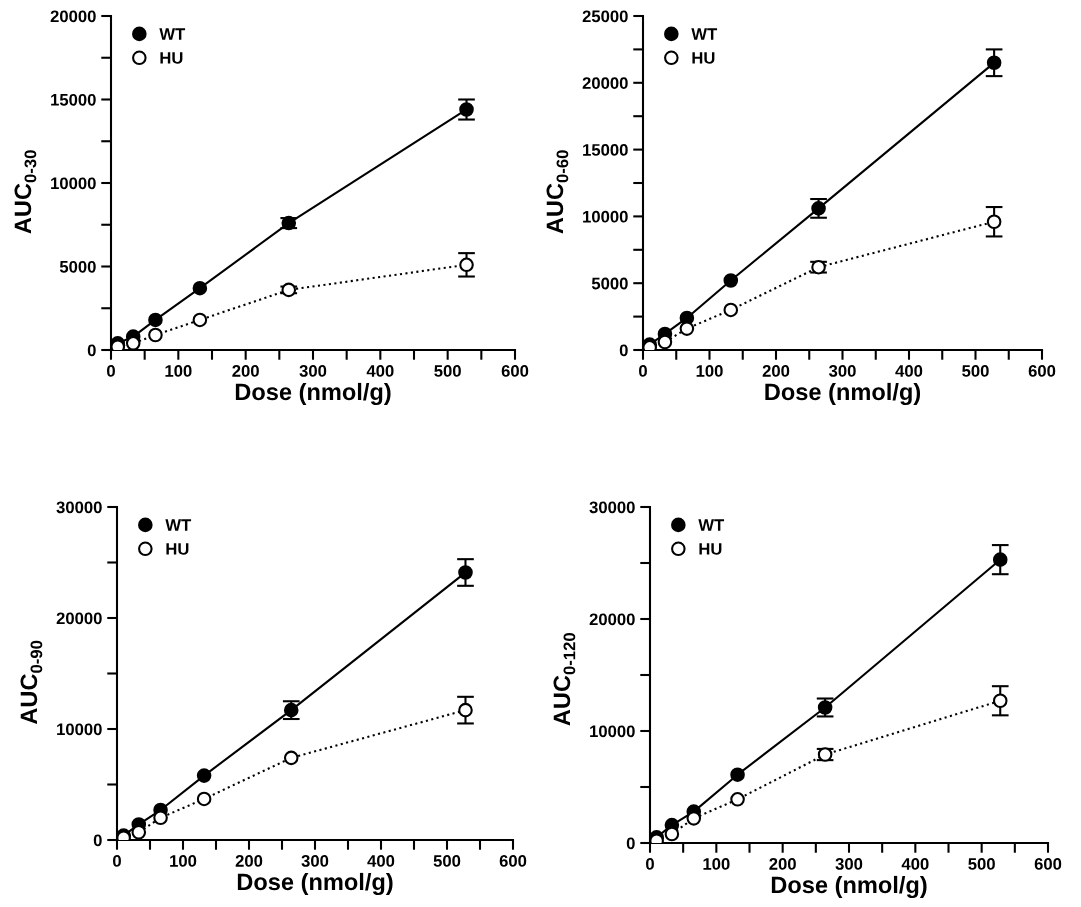 Image resolution: width=1081 pixels, height=907 pixels. What do you see at coordinates (564, 679) in the screenshot?
I see `y-axis-title: AUC0-120` at bounding box center [564, 679].